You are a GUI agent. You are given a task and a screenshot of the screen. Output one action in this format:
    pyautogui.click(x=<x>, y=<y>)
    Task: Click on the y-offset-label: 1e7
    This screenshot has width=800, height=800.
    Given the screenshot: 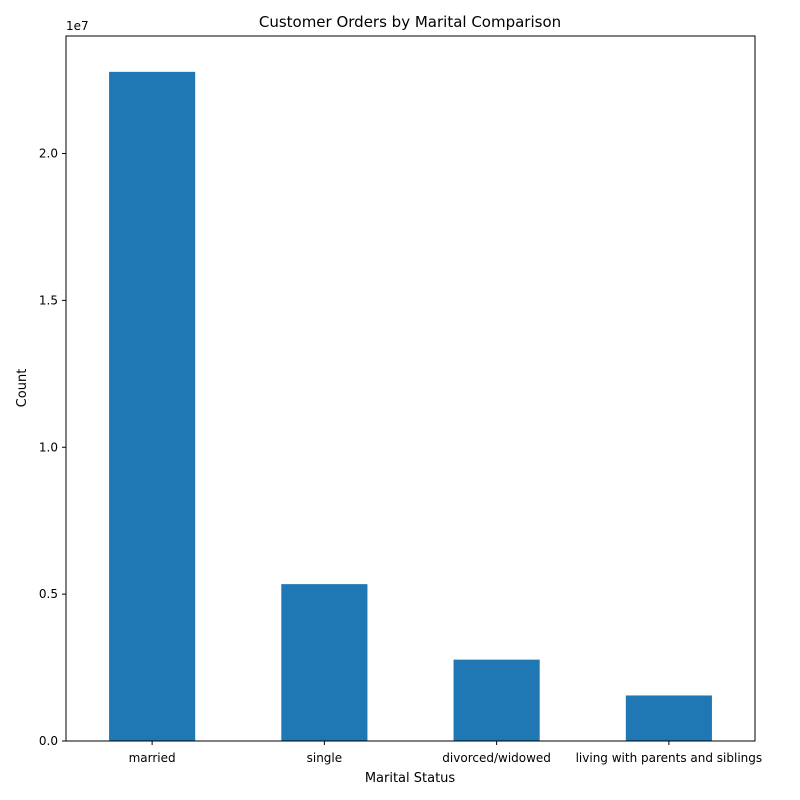 What is the action you would take?
    pyautogui.click(x=77, y=26)
    